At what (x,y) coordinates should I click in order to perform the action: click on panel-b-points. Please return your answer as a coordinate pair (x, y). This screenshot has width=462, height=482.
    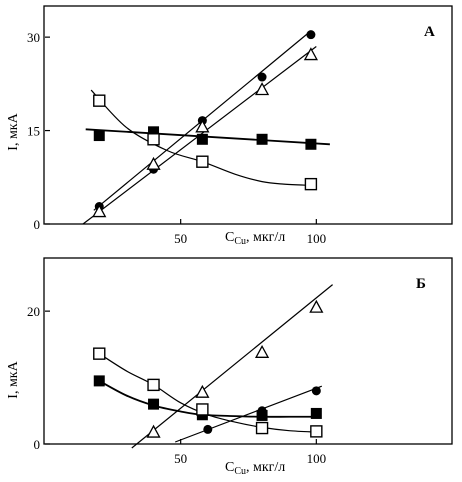
    Looking at the image, I should click on (208, 368).